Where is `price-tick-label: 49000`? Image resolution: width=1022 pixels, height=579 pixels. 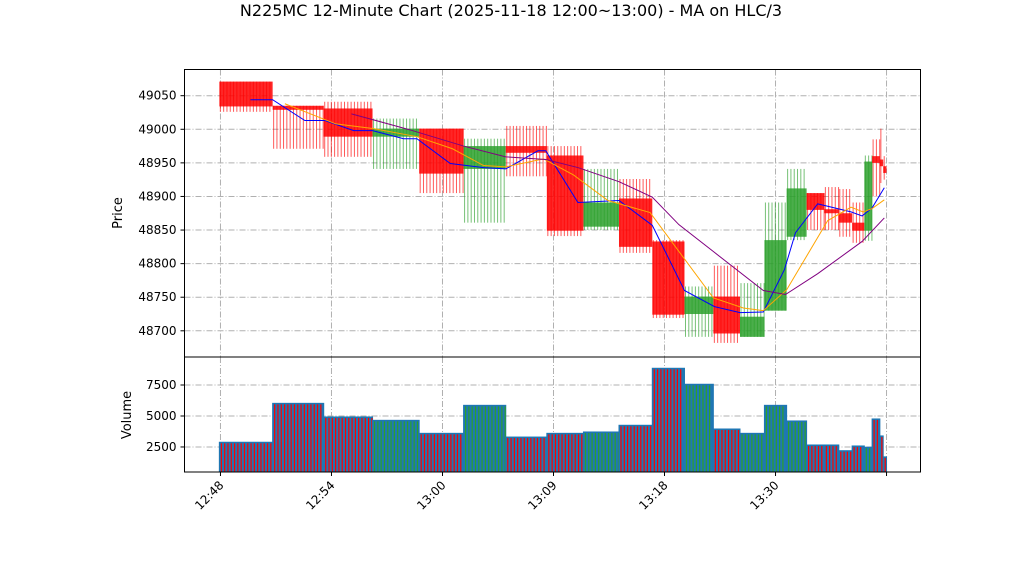
price-tick-label: 49000 is located at coordinates (157, 129).